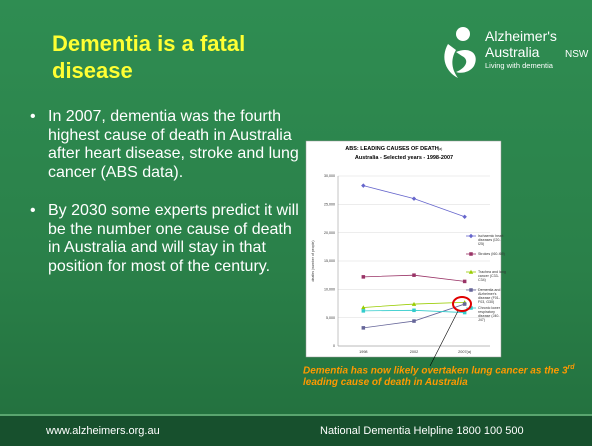 The image size is (592, 446). What do you see at coordinates (444, 338) in the screenshot?
I see `pointer-line` at bounding box center [444, 338].